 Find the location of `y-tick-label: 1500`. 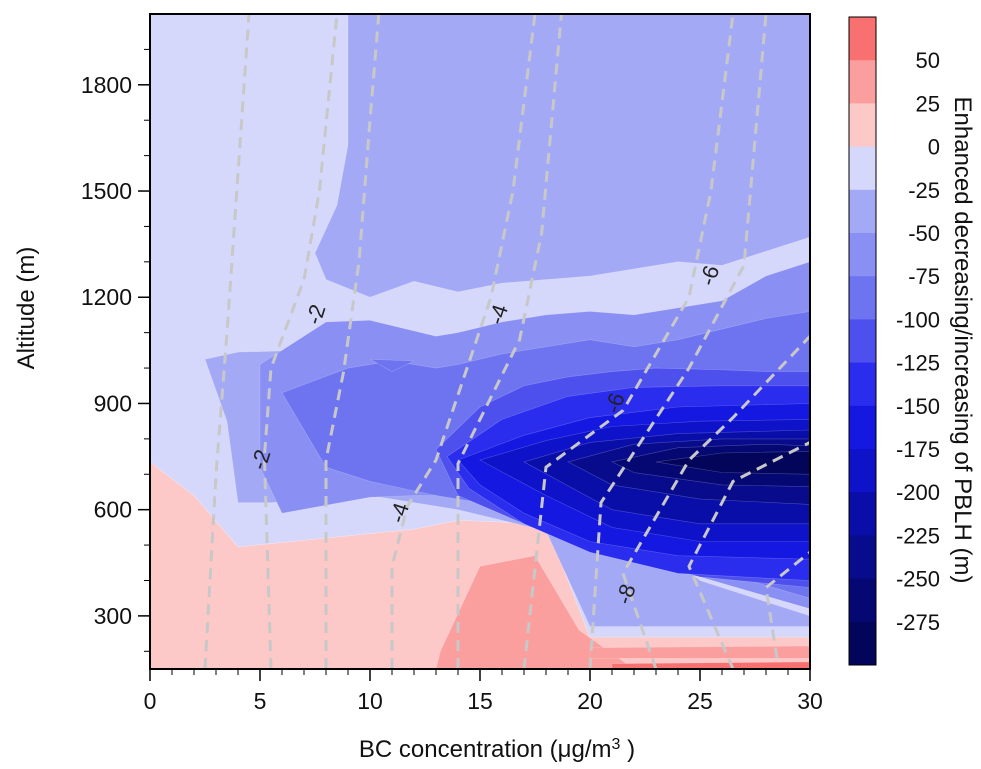

y-tick-label: 1500 is located at coordinates (106, 191).